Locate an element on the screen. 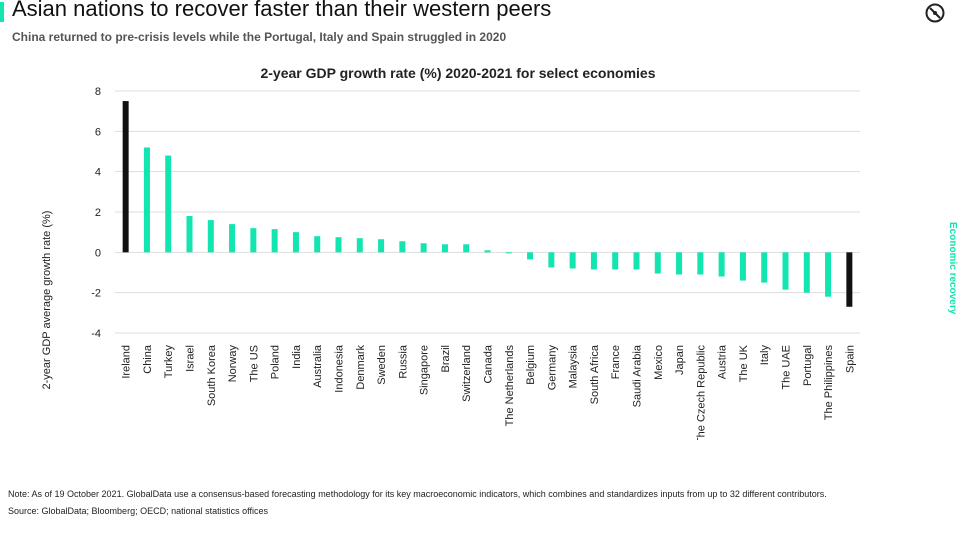 The image size is (960, 533). bar-ireland is located at coordinates (125, 177).